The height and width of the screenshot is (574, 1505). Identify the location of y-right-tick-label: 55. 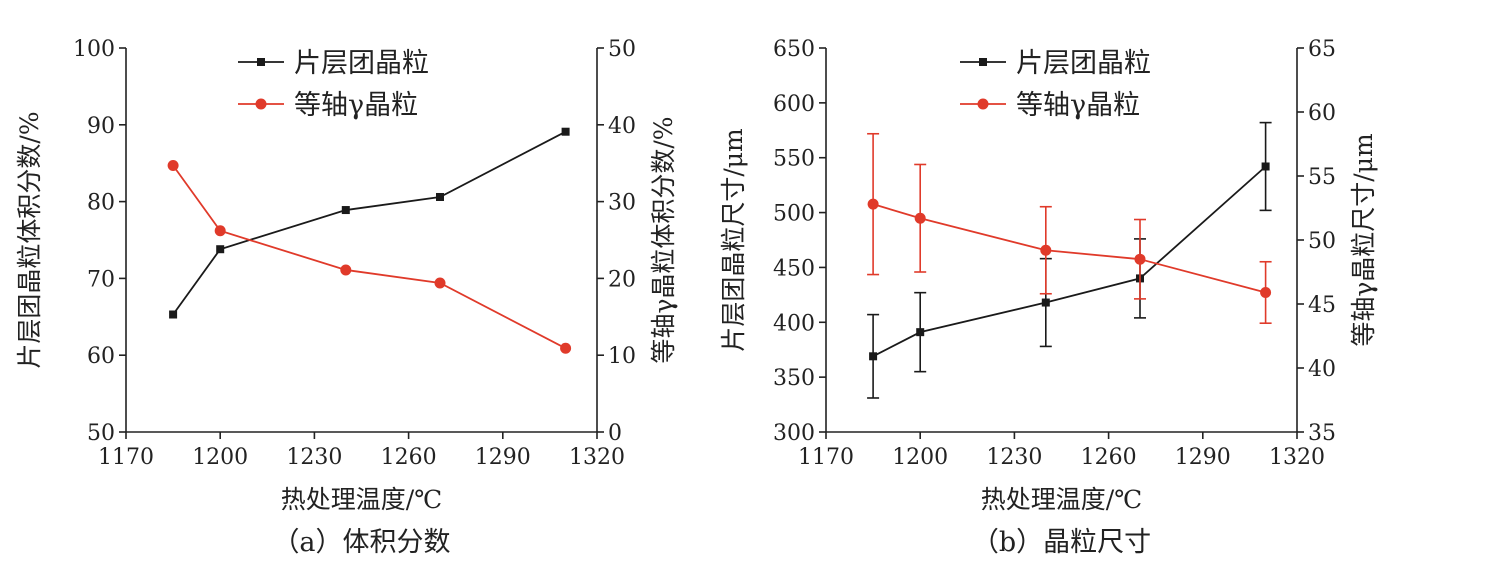
(1322, 177).